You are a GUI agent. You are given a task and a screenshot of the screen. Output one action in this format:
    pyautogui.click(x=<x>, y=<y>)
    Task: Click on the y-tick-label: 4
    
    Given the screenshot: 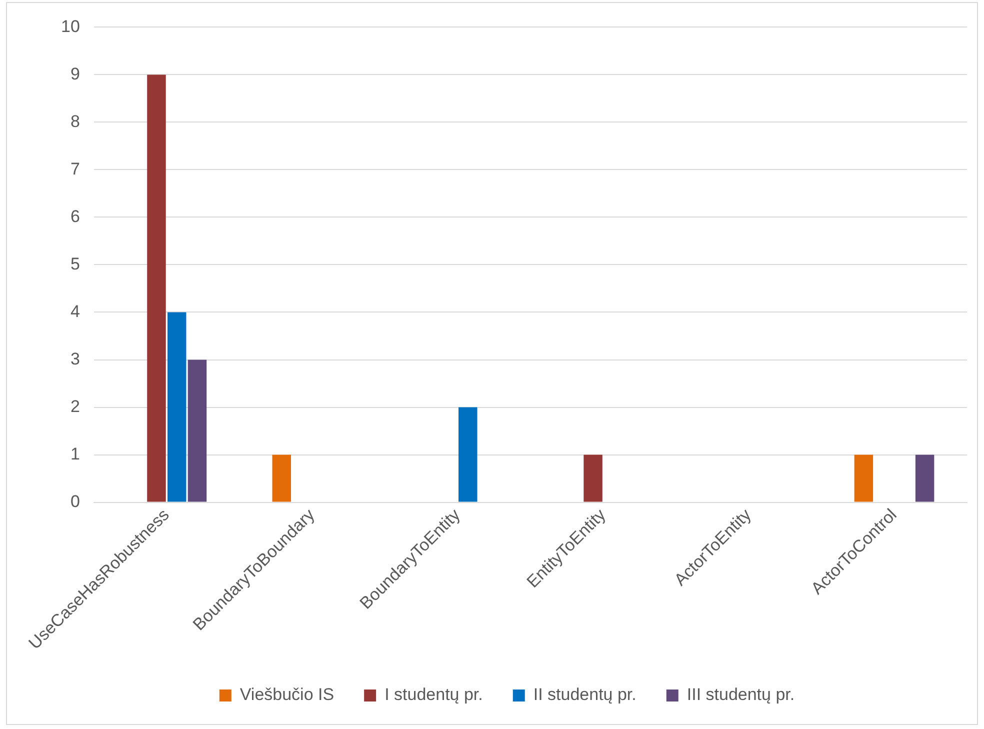 What is the action you would take?
    pyautogui.click(x=75, y=311)
    